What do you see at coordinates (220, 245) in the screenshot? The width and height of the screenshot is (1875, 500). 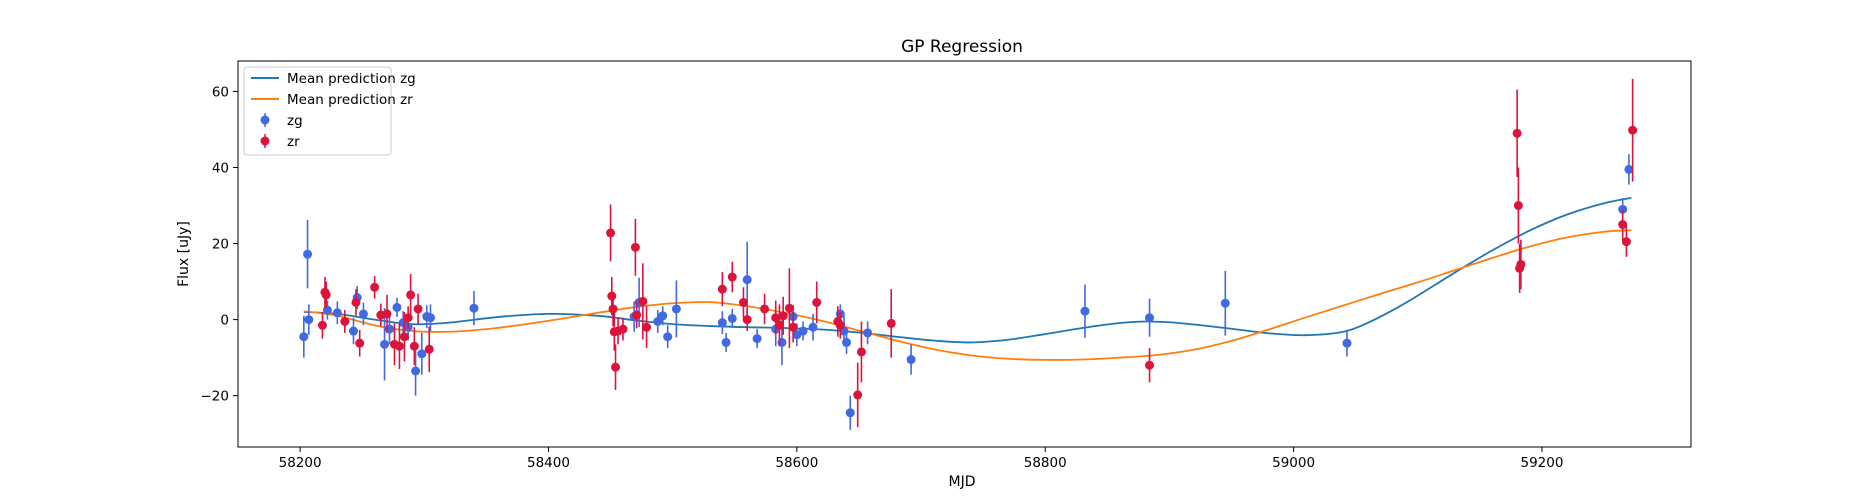 I see `y-tick-label: 20` at bounding box center [220, 245].